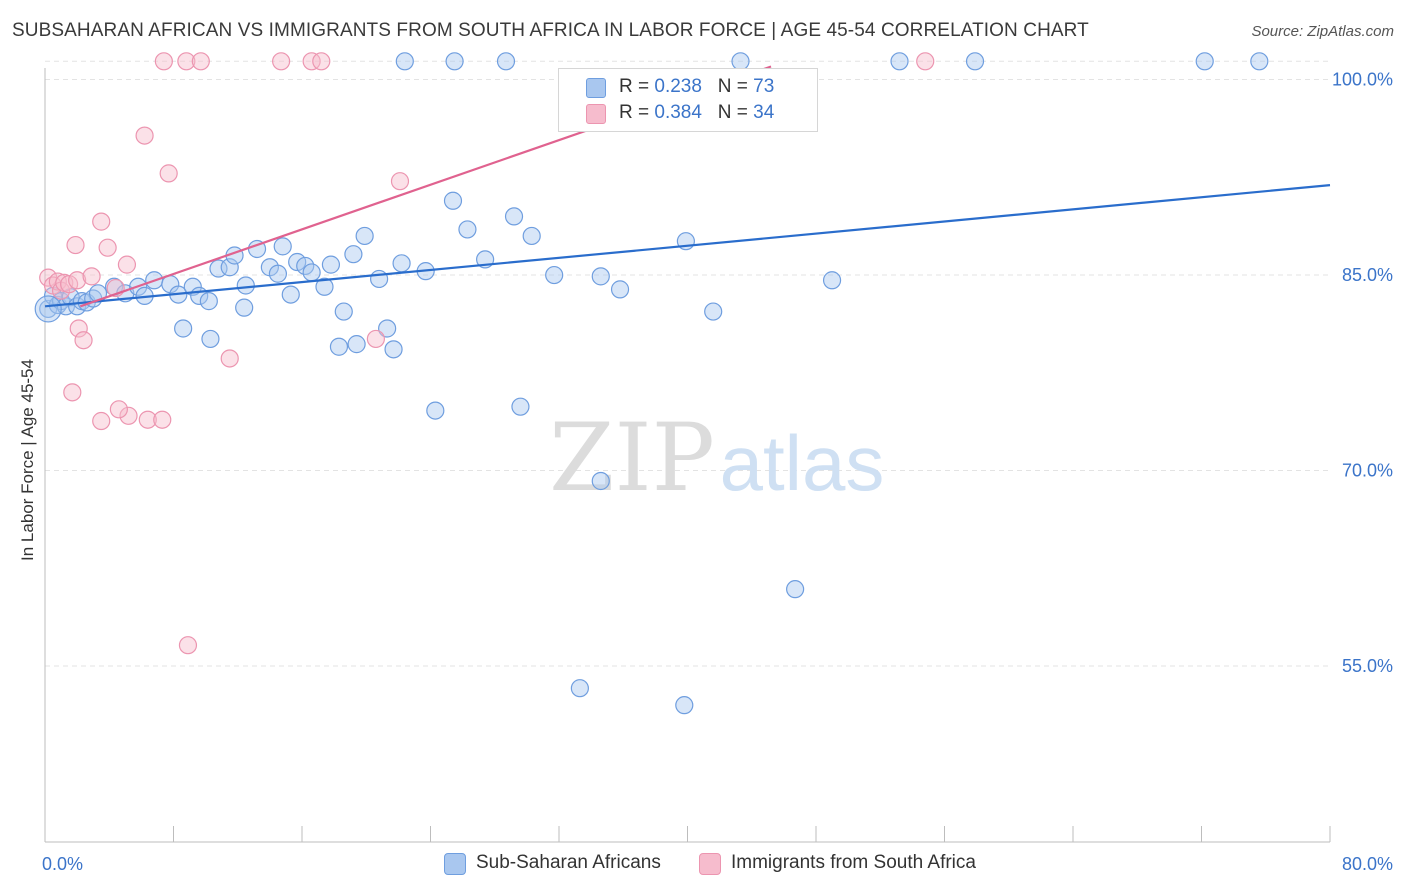 This screenshot has width=1406, height=892. What do you see at coordinates (27, 460) in the screenshot?
I see `y-axis-label: In Labor Force | Age 45-54` at bounding box center [27, 460].